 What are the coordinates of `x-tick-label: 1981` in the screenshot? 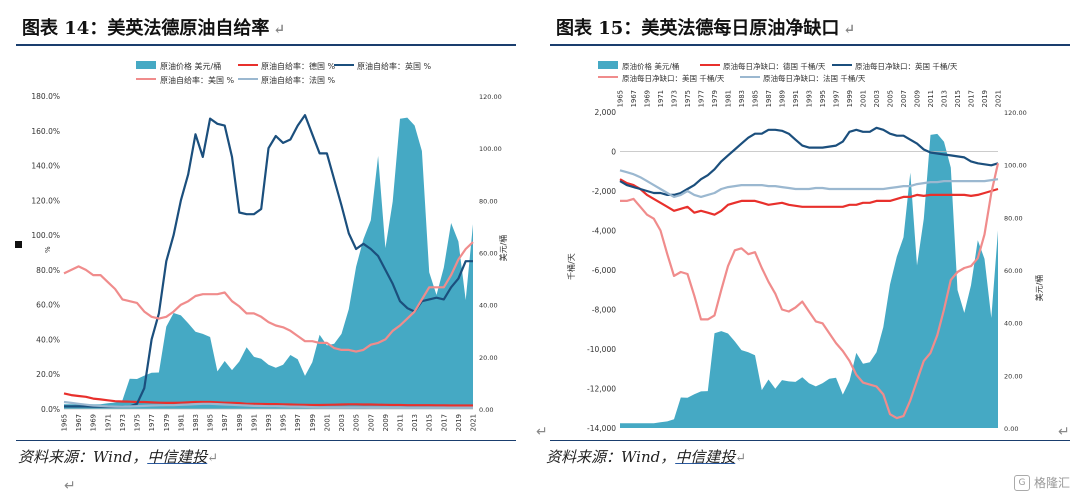 It's located at (729, 98).